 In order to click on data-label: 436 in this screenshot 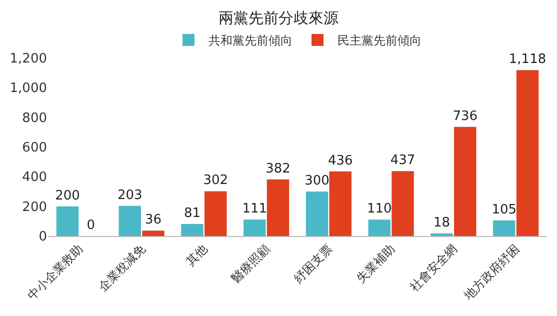, I will do `click(340, 160)`.